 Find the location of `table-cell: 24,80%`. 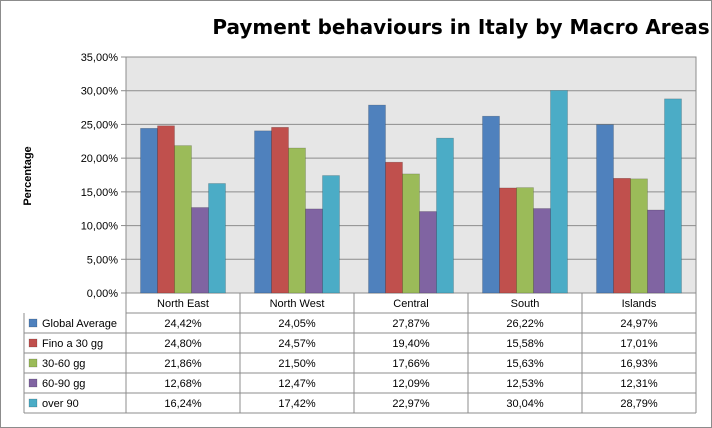

table-cell: 24,80% is located at coordinates (183, 344).